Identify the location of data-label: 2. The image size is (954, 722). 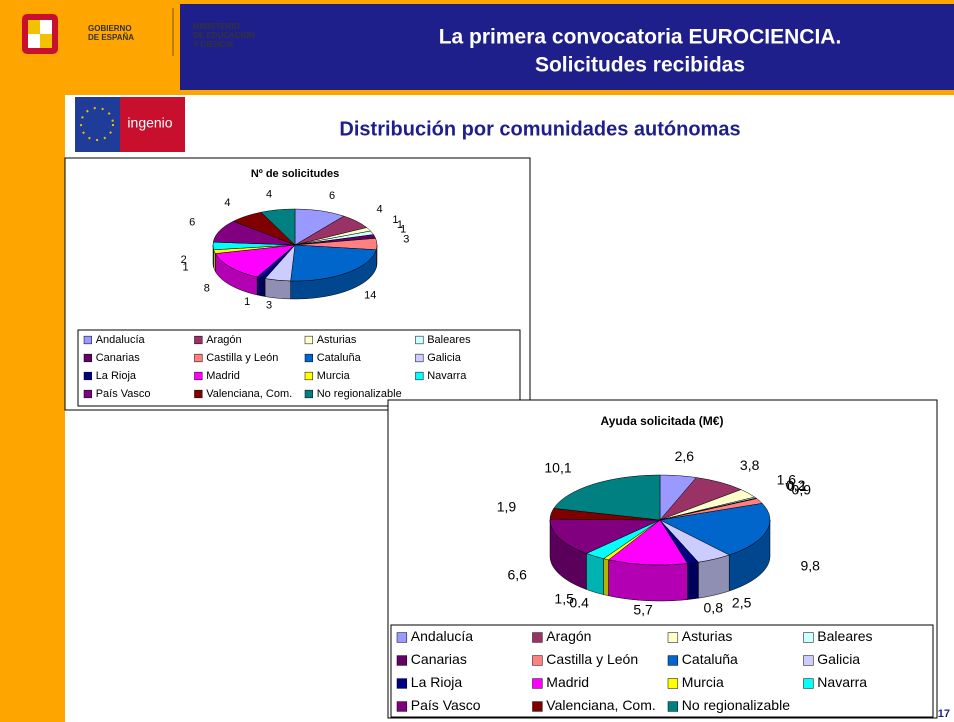
(184, 260).